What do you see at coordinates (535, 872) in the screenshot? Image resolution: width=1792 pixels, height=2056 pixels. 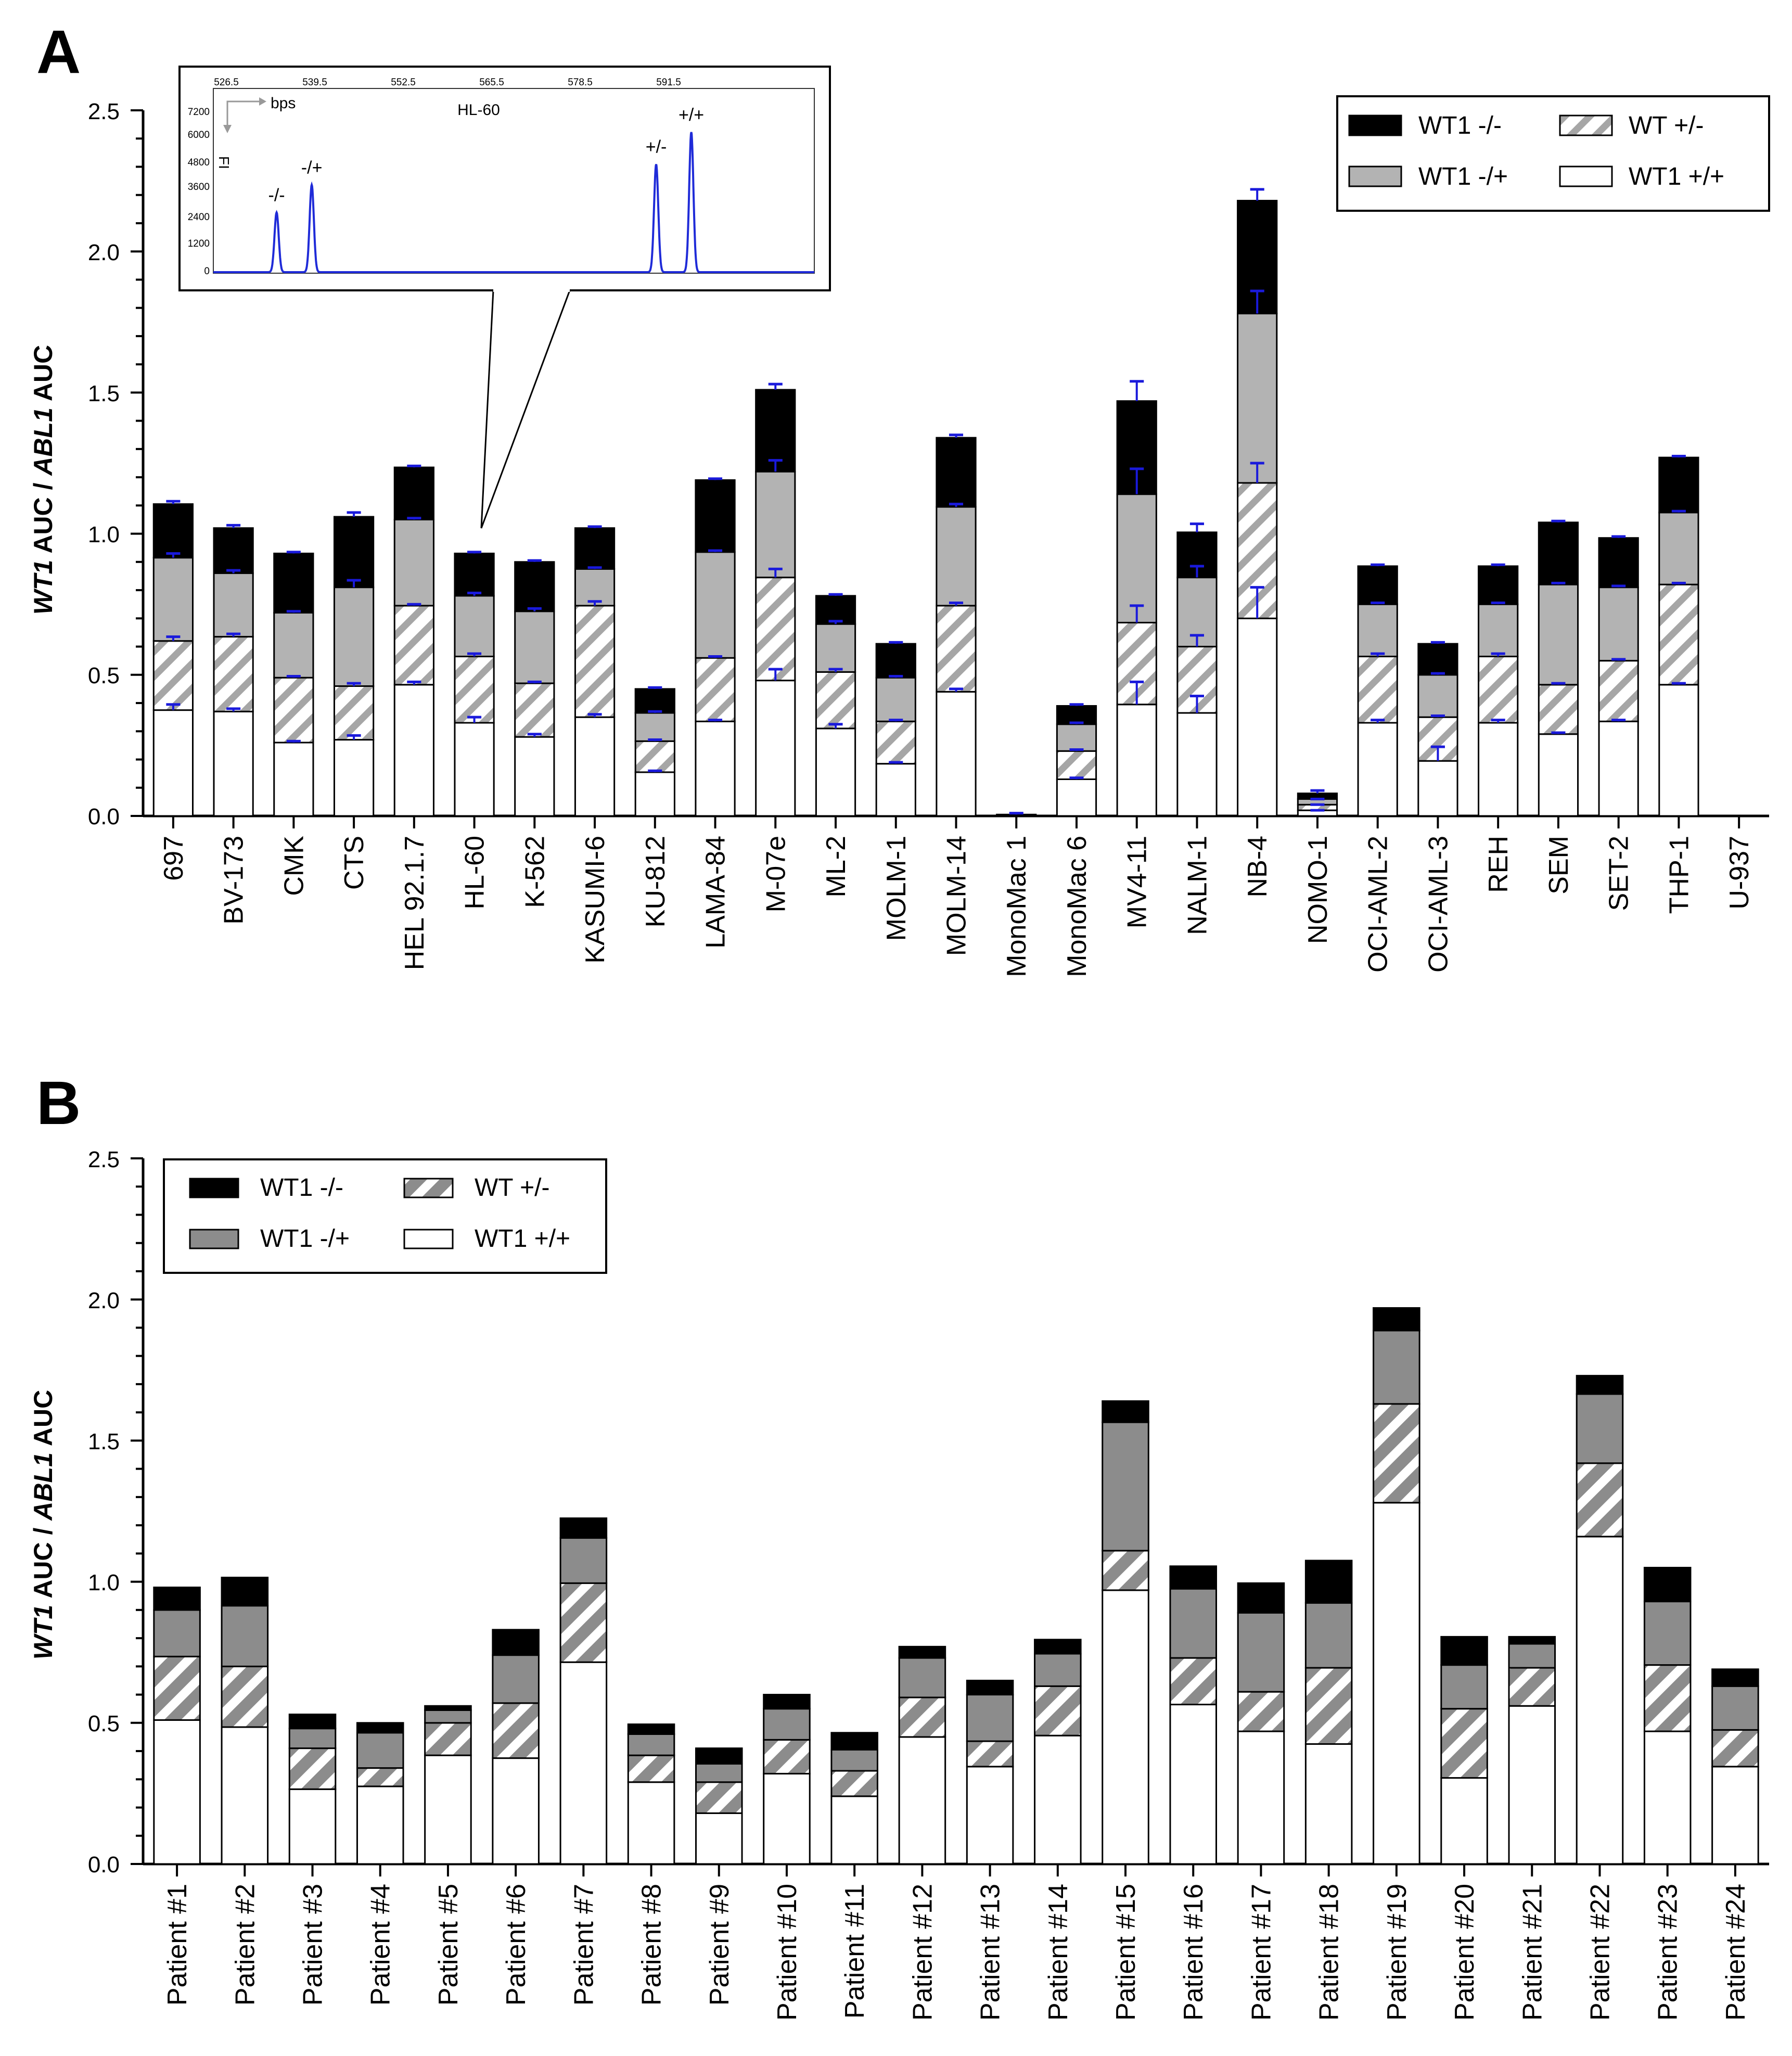 I see `x-tick-label: K-562` at bounding box center [535, 872].